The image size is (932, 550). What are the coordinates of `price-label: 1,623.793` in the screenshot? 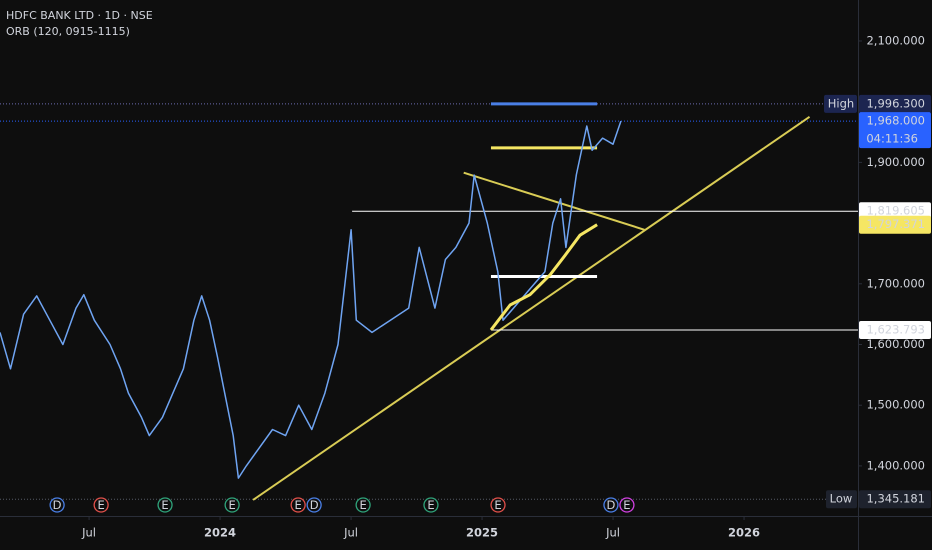 It's located at (895, 330).